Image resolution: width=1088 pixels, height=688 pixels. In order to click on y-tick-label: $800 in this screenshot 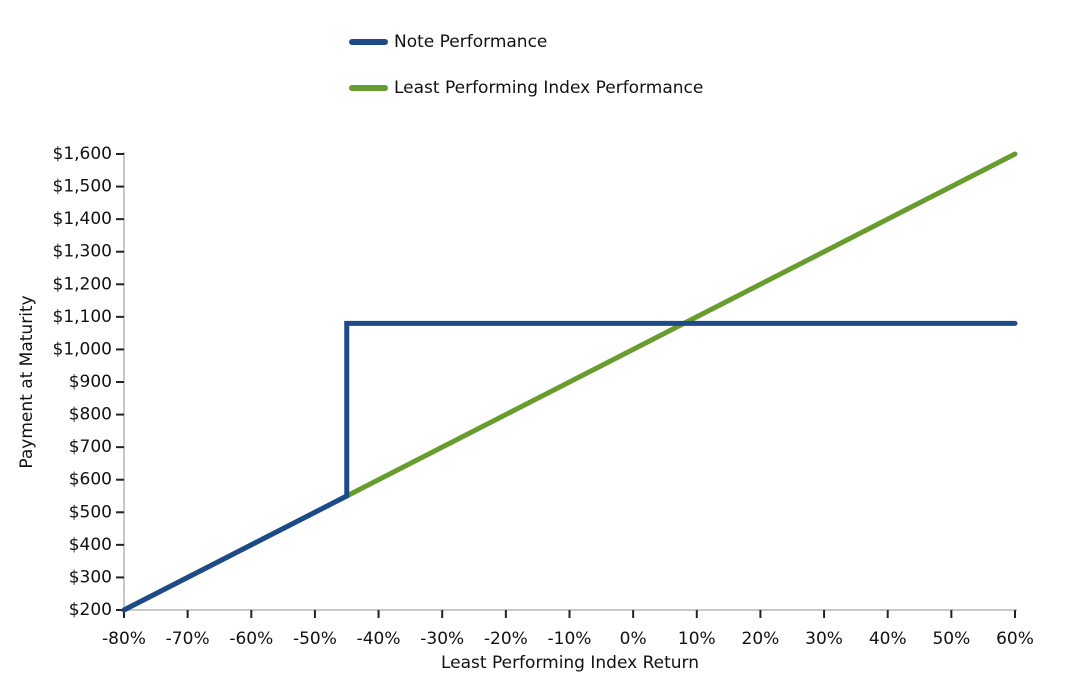, I will do `click(90, 415)`.